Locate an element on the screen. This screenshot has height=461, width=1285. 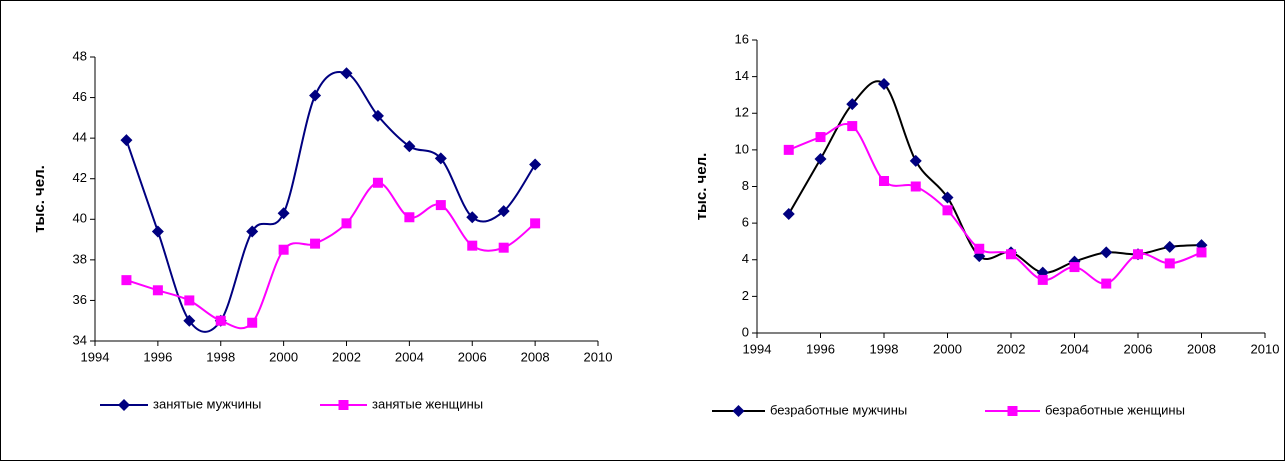
y-tick-label: 34 is located at coordinates (80, 339).